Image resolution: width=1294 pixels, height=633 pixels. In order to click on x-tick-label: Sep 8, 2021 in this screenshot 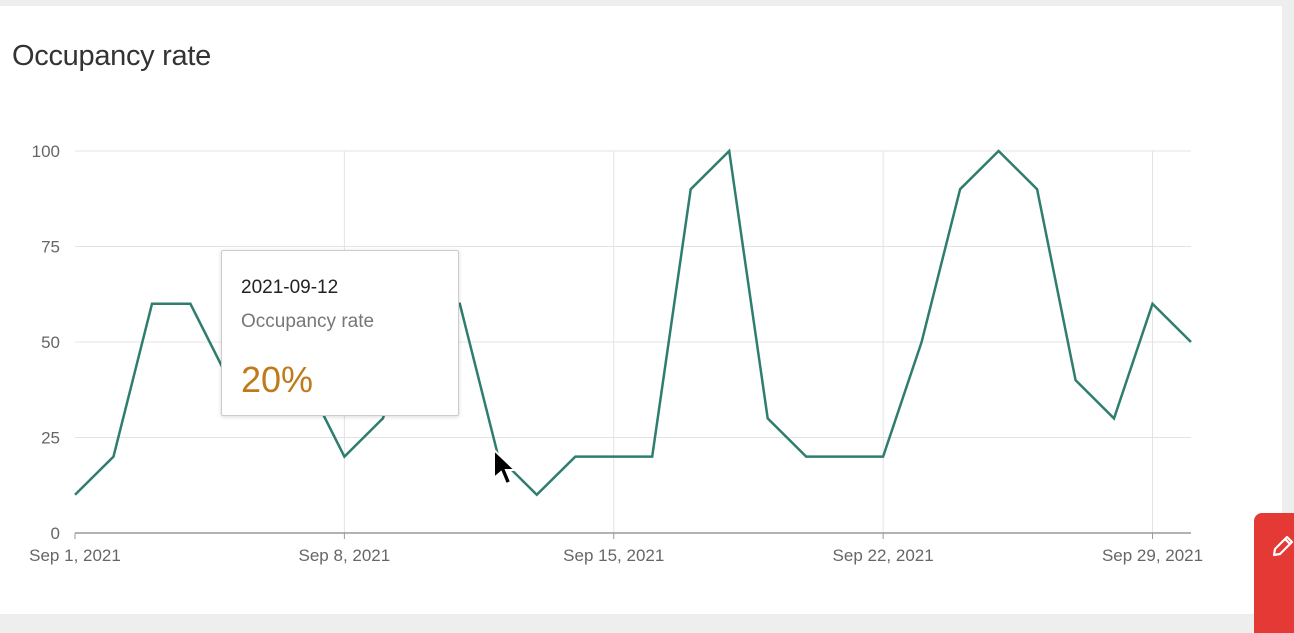, I will do `click(345, 555)`.